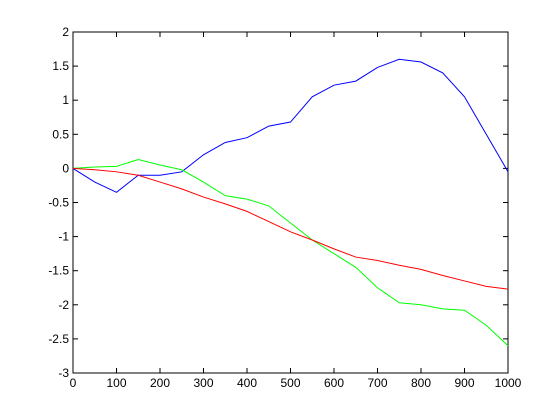 The width and height of the screenshot is (560, 420). Describe the element at coordinates (58, 271) in the screenshot. I see `y-tick-label: -1.5` at that location.